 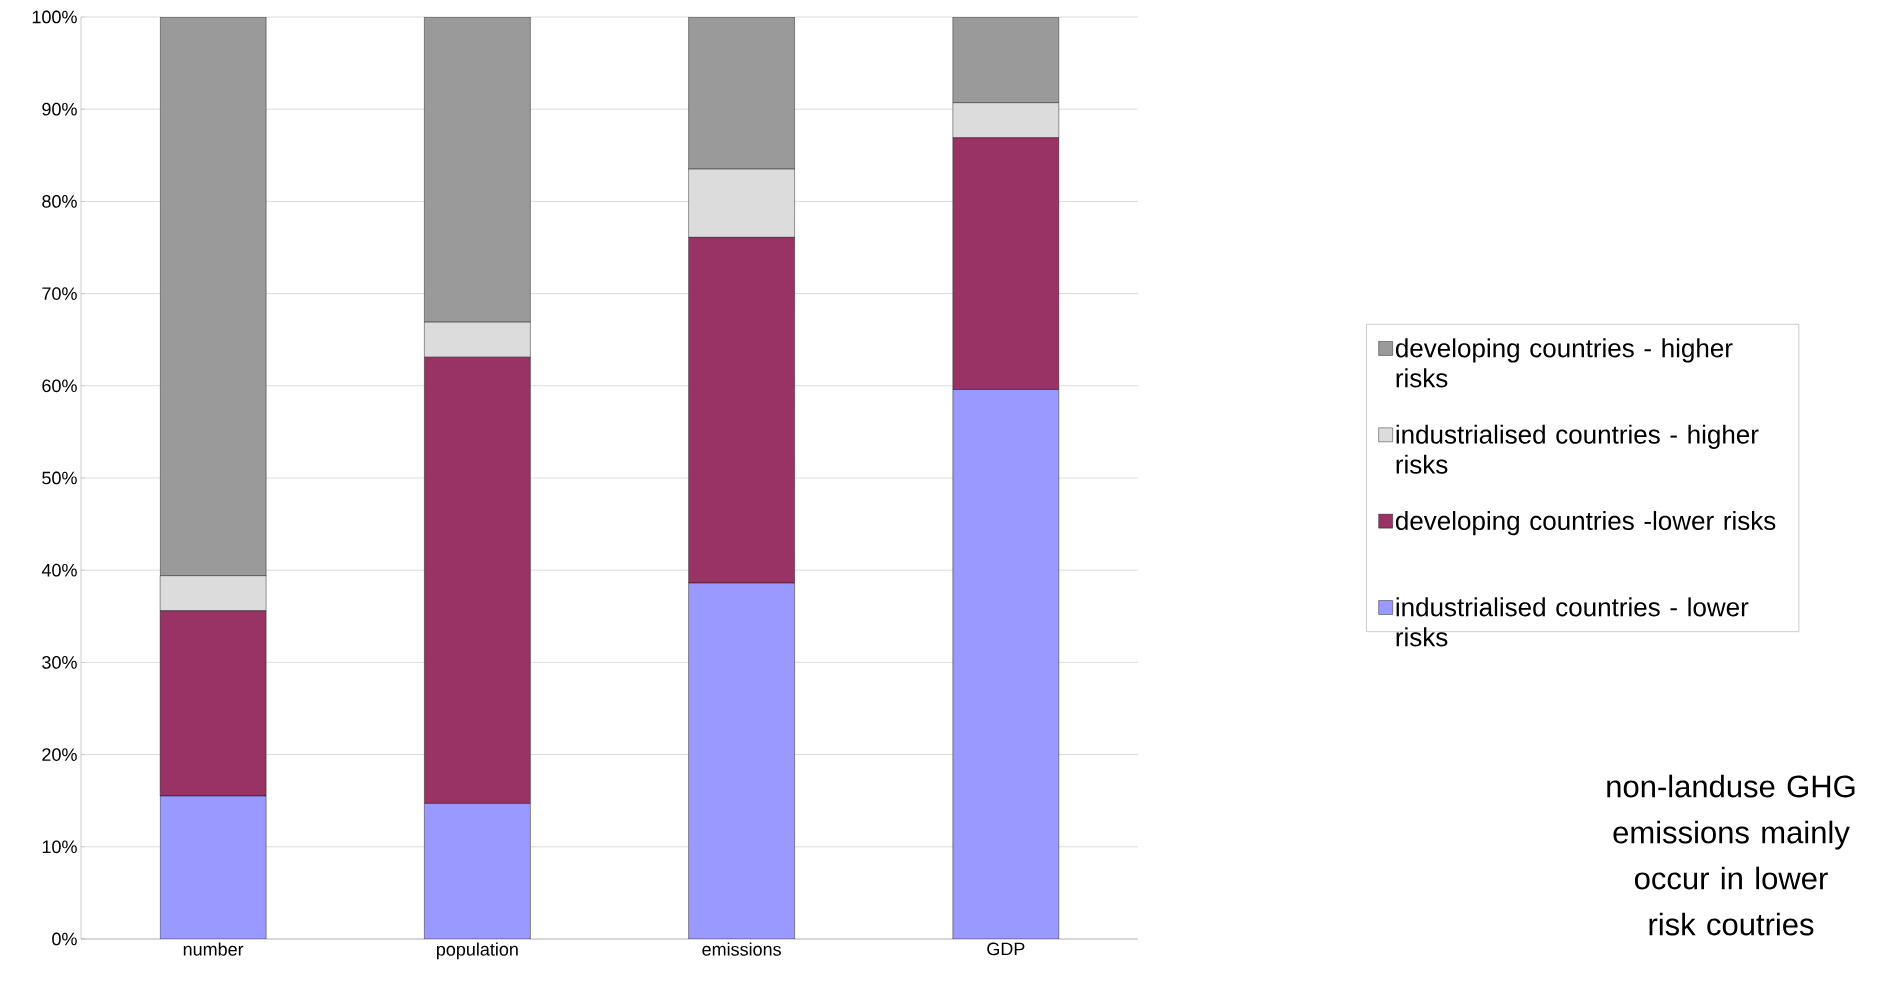 I want to click on x-tick-label: emissions, so click(x=741, y=949).